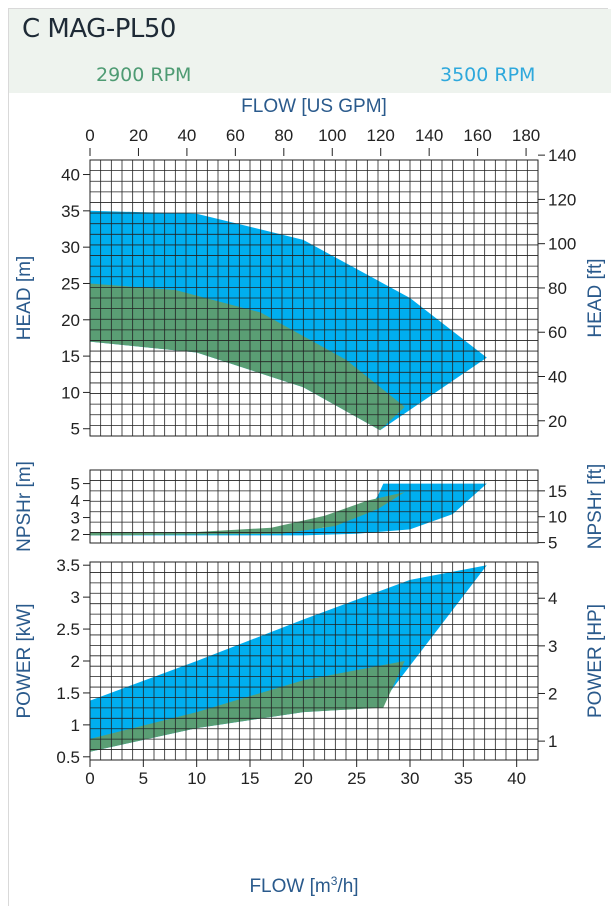 Image resolution: width=611 pixels, height=906 pixels. What do you see at coordinates (557, 421) in the screenshot?
I see `right-tick-label: 20` at bounding box center [557, 421].